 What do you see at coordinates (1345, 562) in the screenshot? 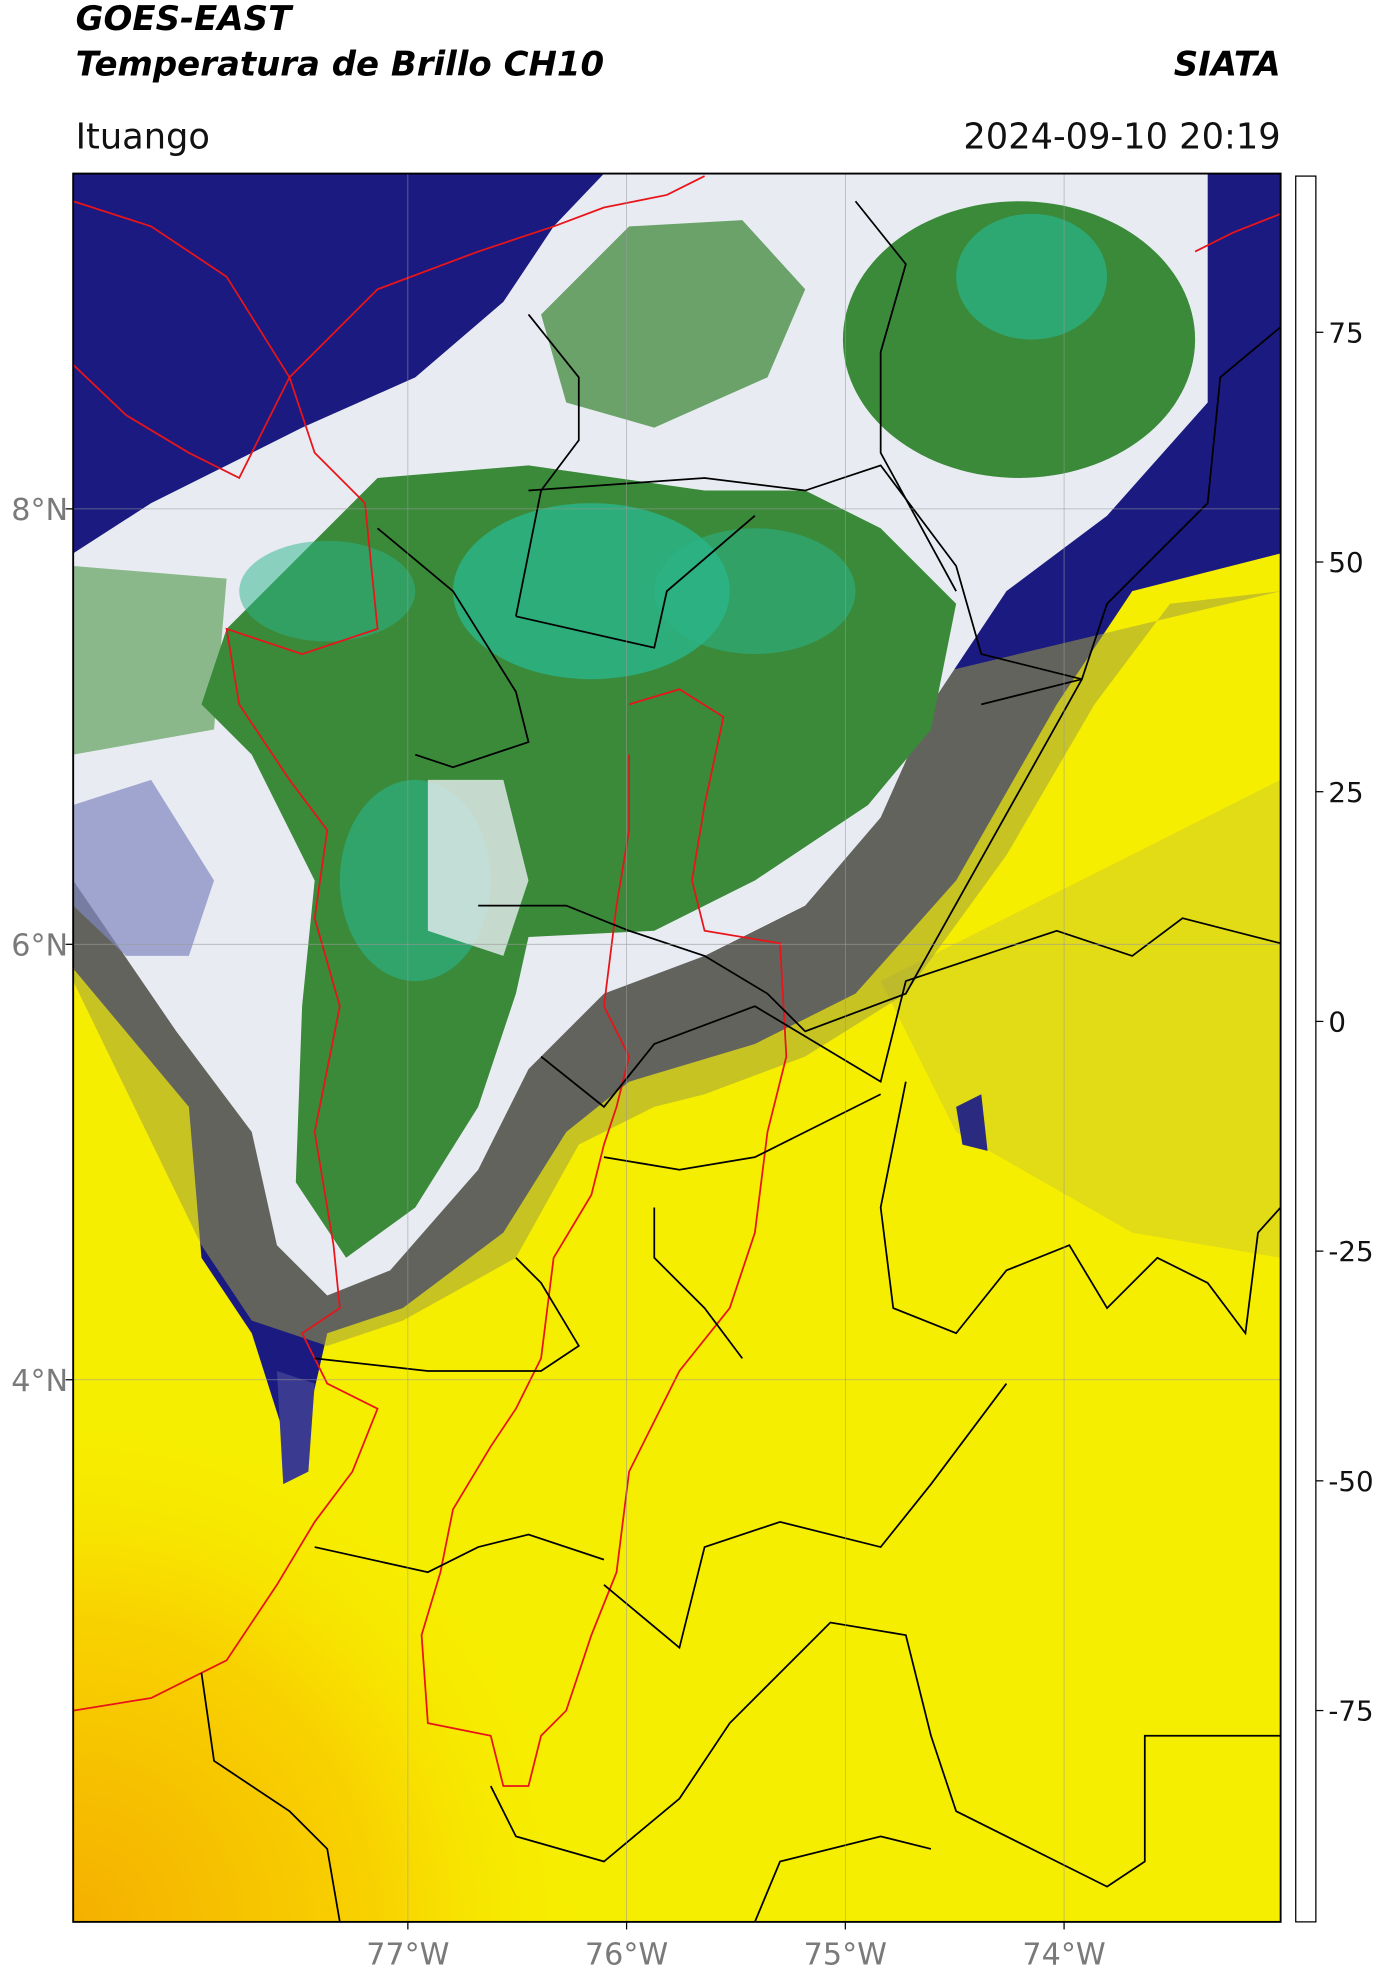
I see `colorbar-tick-label: 50` at bounding box center [1345, 562].